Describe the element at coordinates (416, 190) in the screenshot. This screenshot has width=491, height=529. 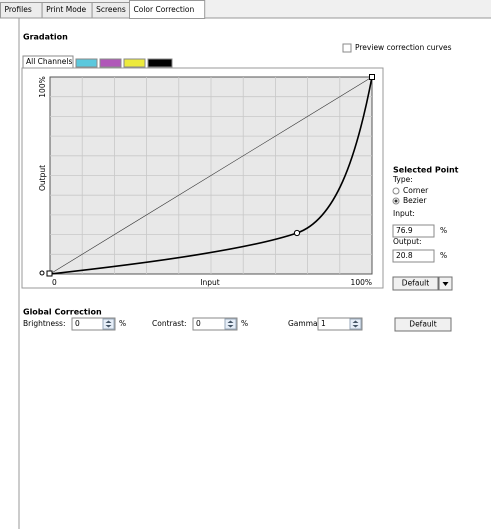
I see `radio-label: Corner` at that location.